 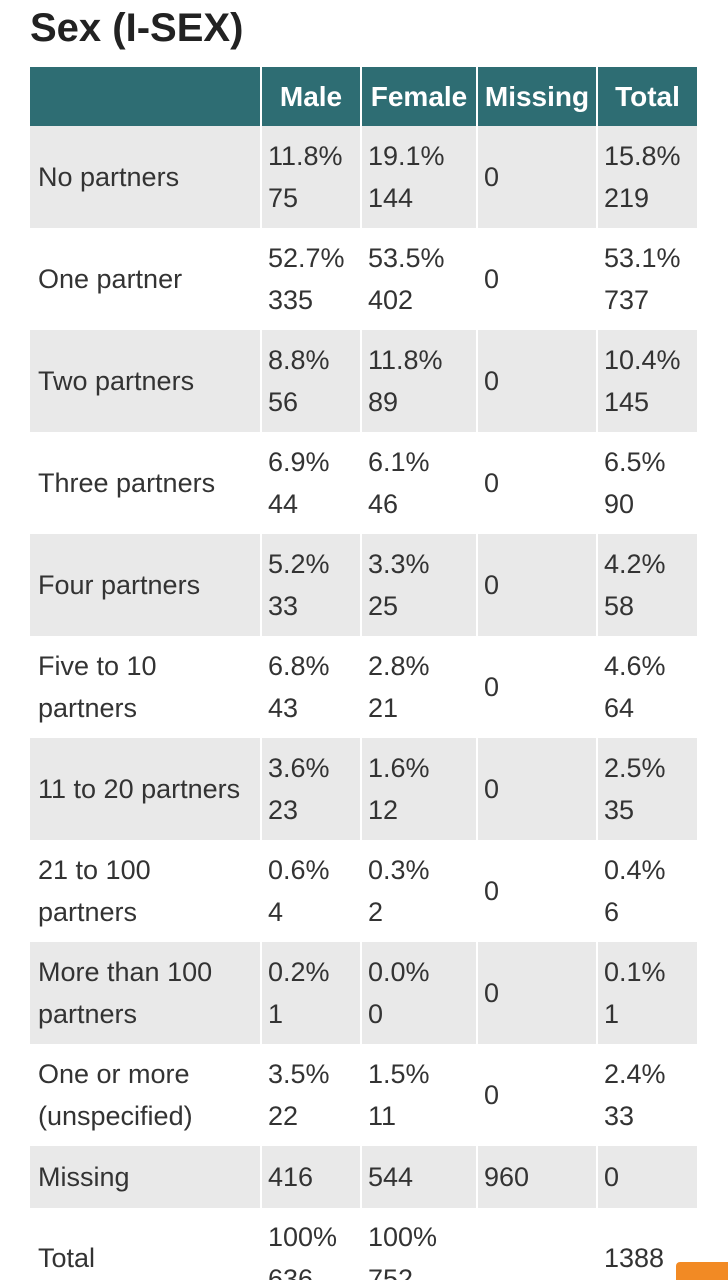 What do you see at coordinates (635, 1074) in the screenshot?
I see `cell-text: 2.4%` at bounding box center [635, 1074].